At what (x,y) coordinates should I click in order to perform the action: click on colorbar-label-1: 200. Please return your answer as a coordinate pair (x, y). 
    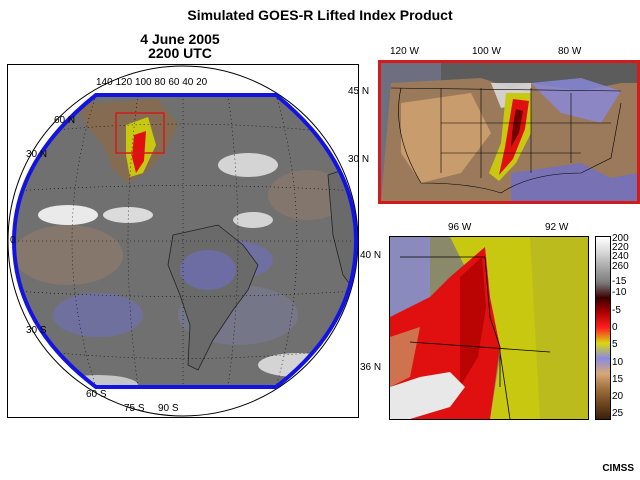
    Looking at the image, I should click on (620, 238).